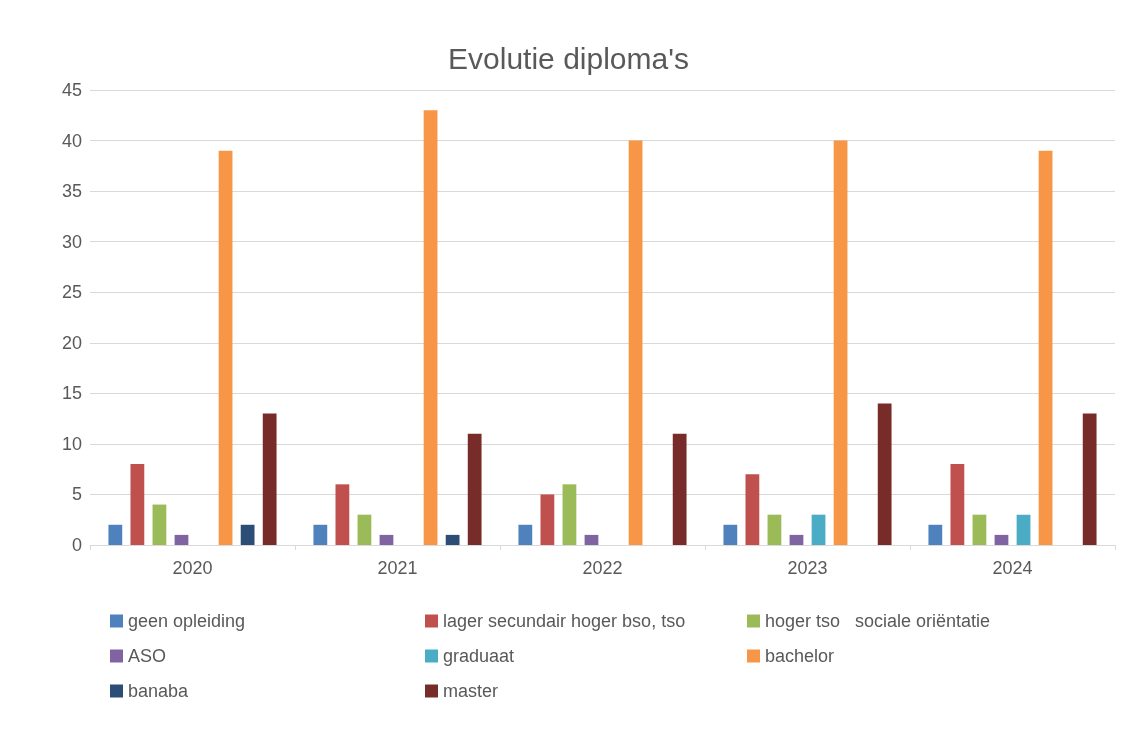 This screenshot has width=1137, height=734. Describe the element at coordinates (568, 58) in the screenshot. I see `chart-title: Evolutie diploma's` at that location.